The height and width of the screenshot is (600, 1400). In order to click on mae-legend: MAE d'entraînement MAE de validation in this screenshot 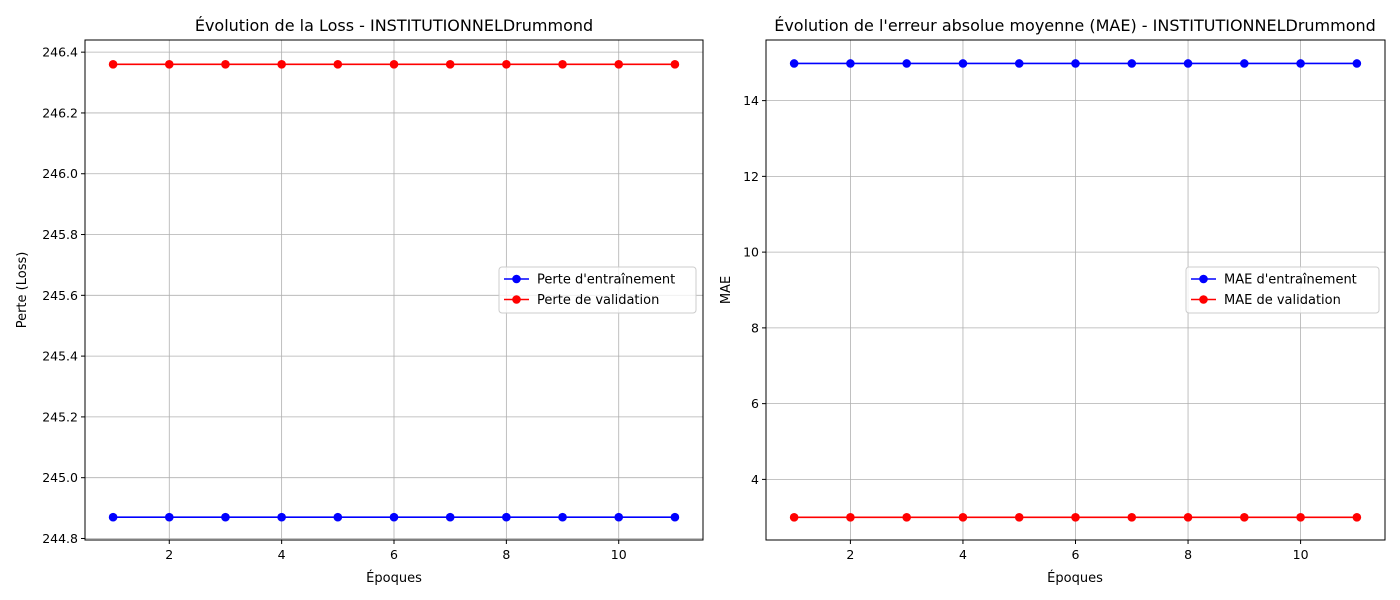, I will do `click(1282, 290)`.